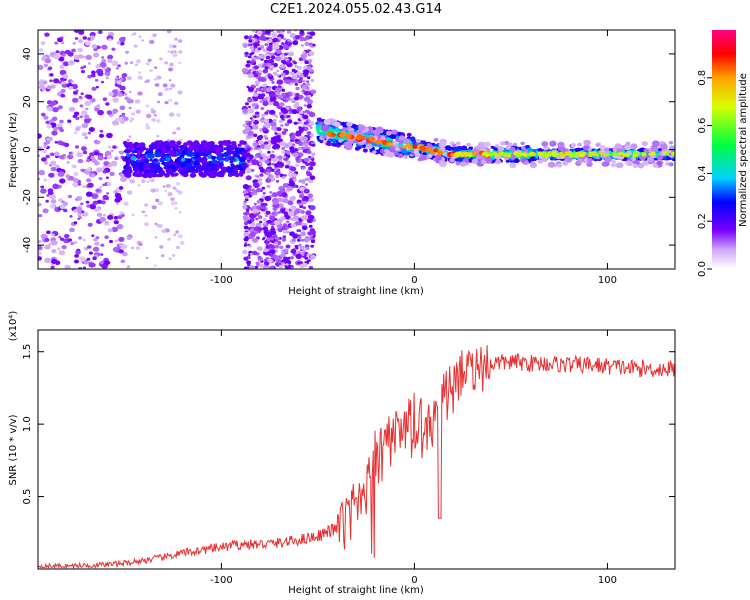 The height and width of the screenshot is (600, 750). Describe the element at coordinates (356, 590) in the screenshot. I see `snr-x-label: Height of straight line (km)` at that location.